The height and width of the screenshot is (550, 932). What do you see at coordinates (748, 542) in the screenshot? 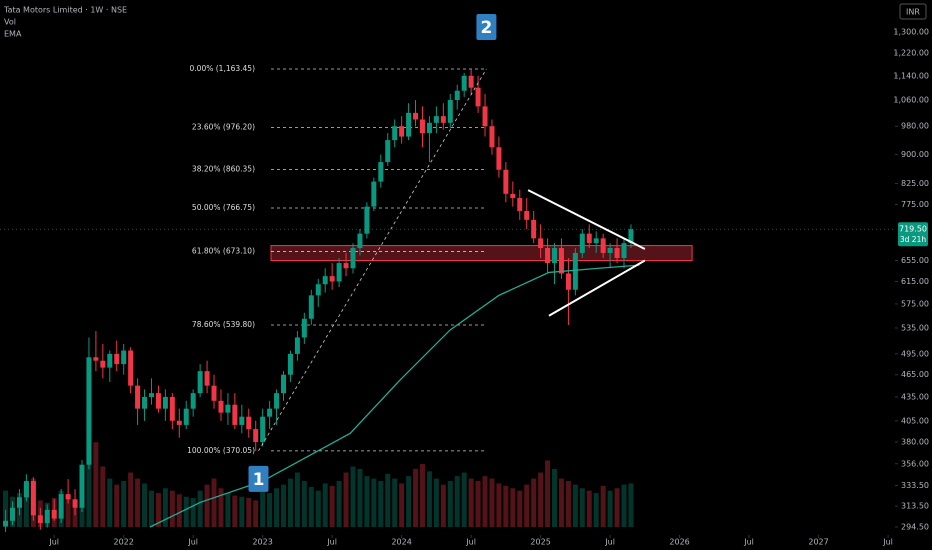
I see `x-tick-label: Jul` at bounding box center [748, 542].